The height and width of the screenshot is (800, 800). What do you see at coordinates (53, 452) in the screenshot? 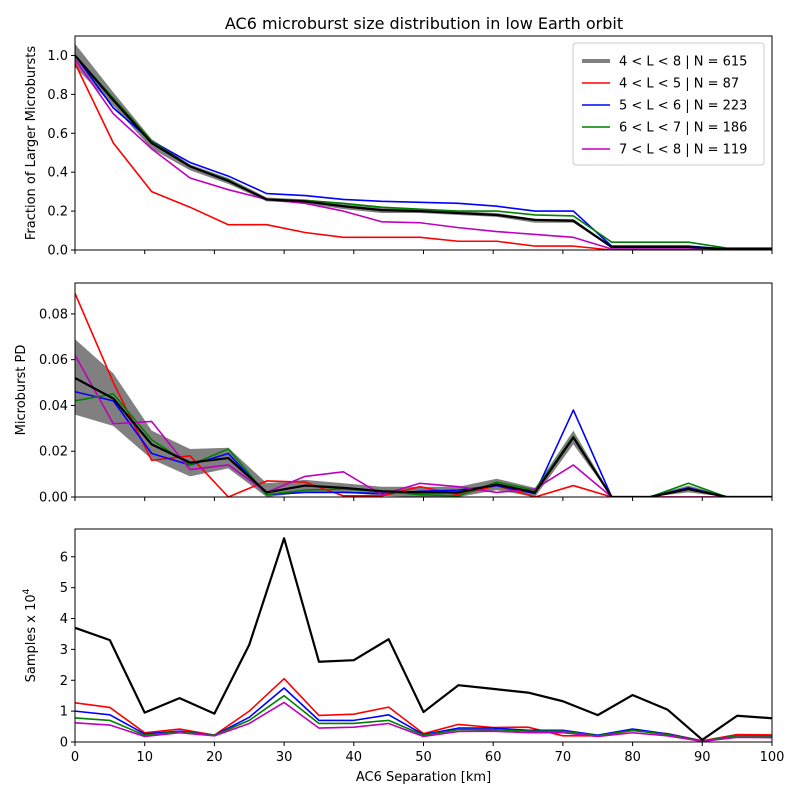
I see `y-tick-label: 0.02` at bounding box center [53, 452].